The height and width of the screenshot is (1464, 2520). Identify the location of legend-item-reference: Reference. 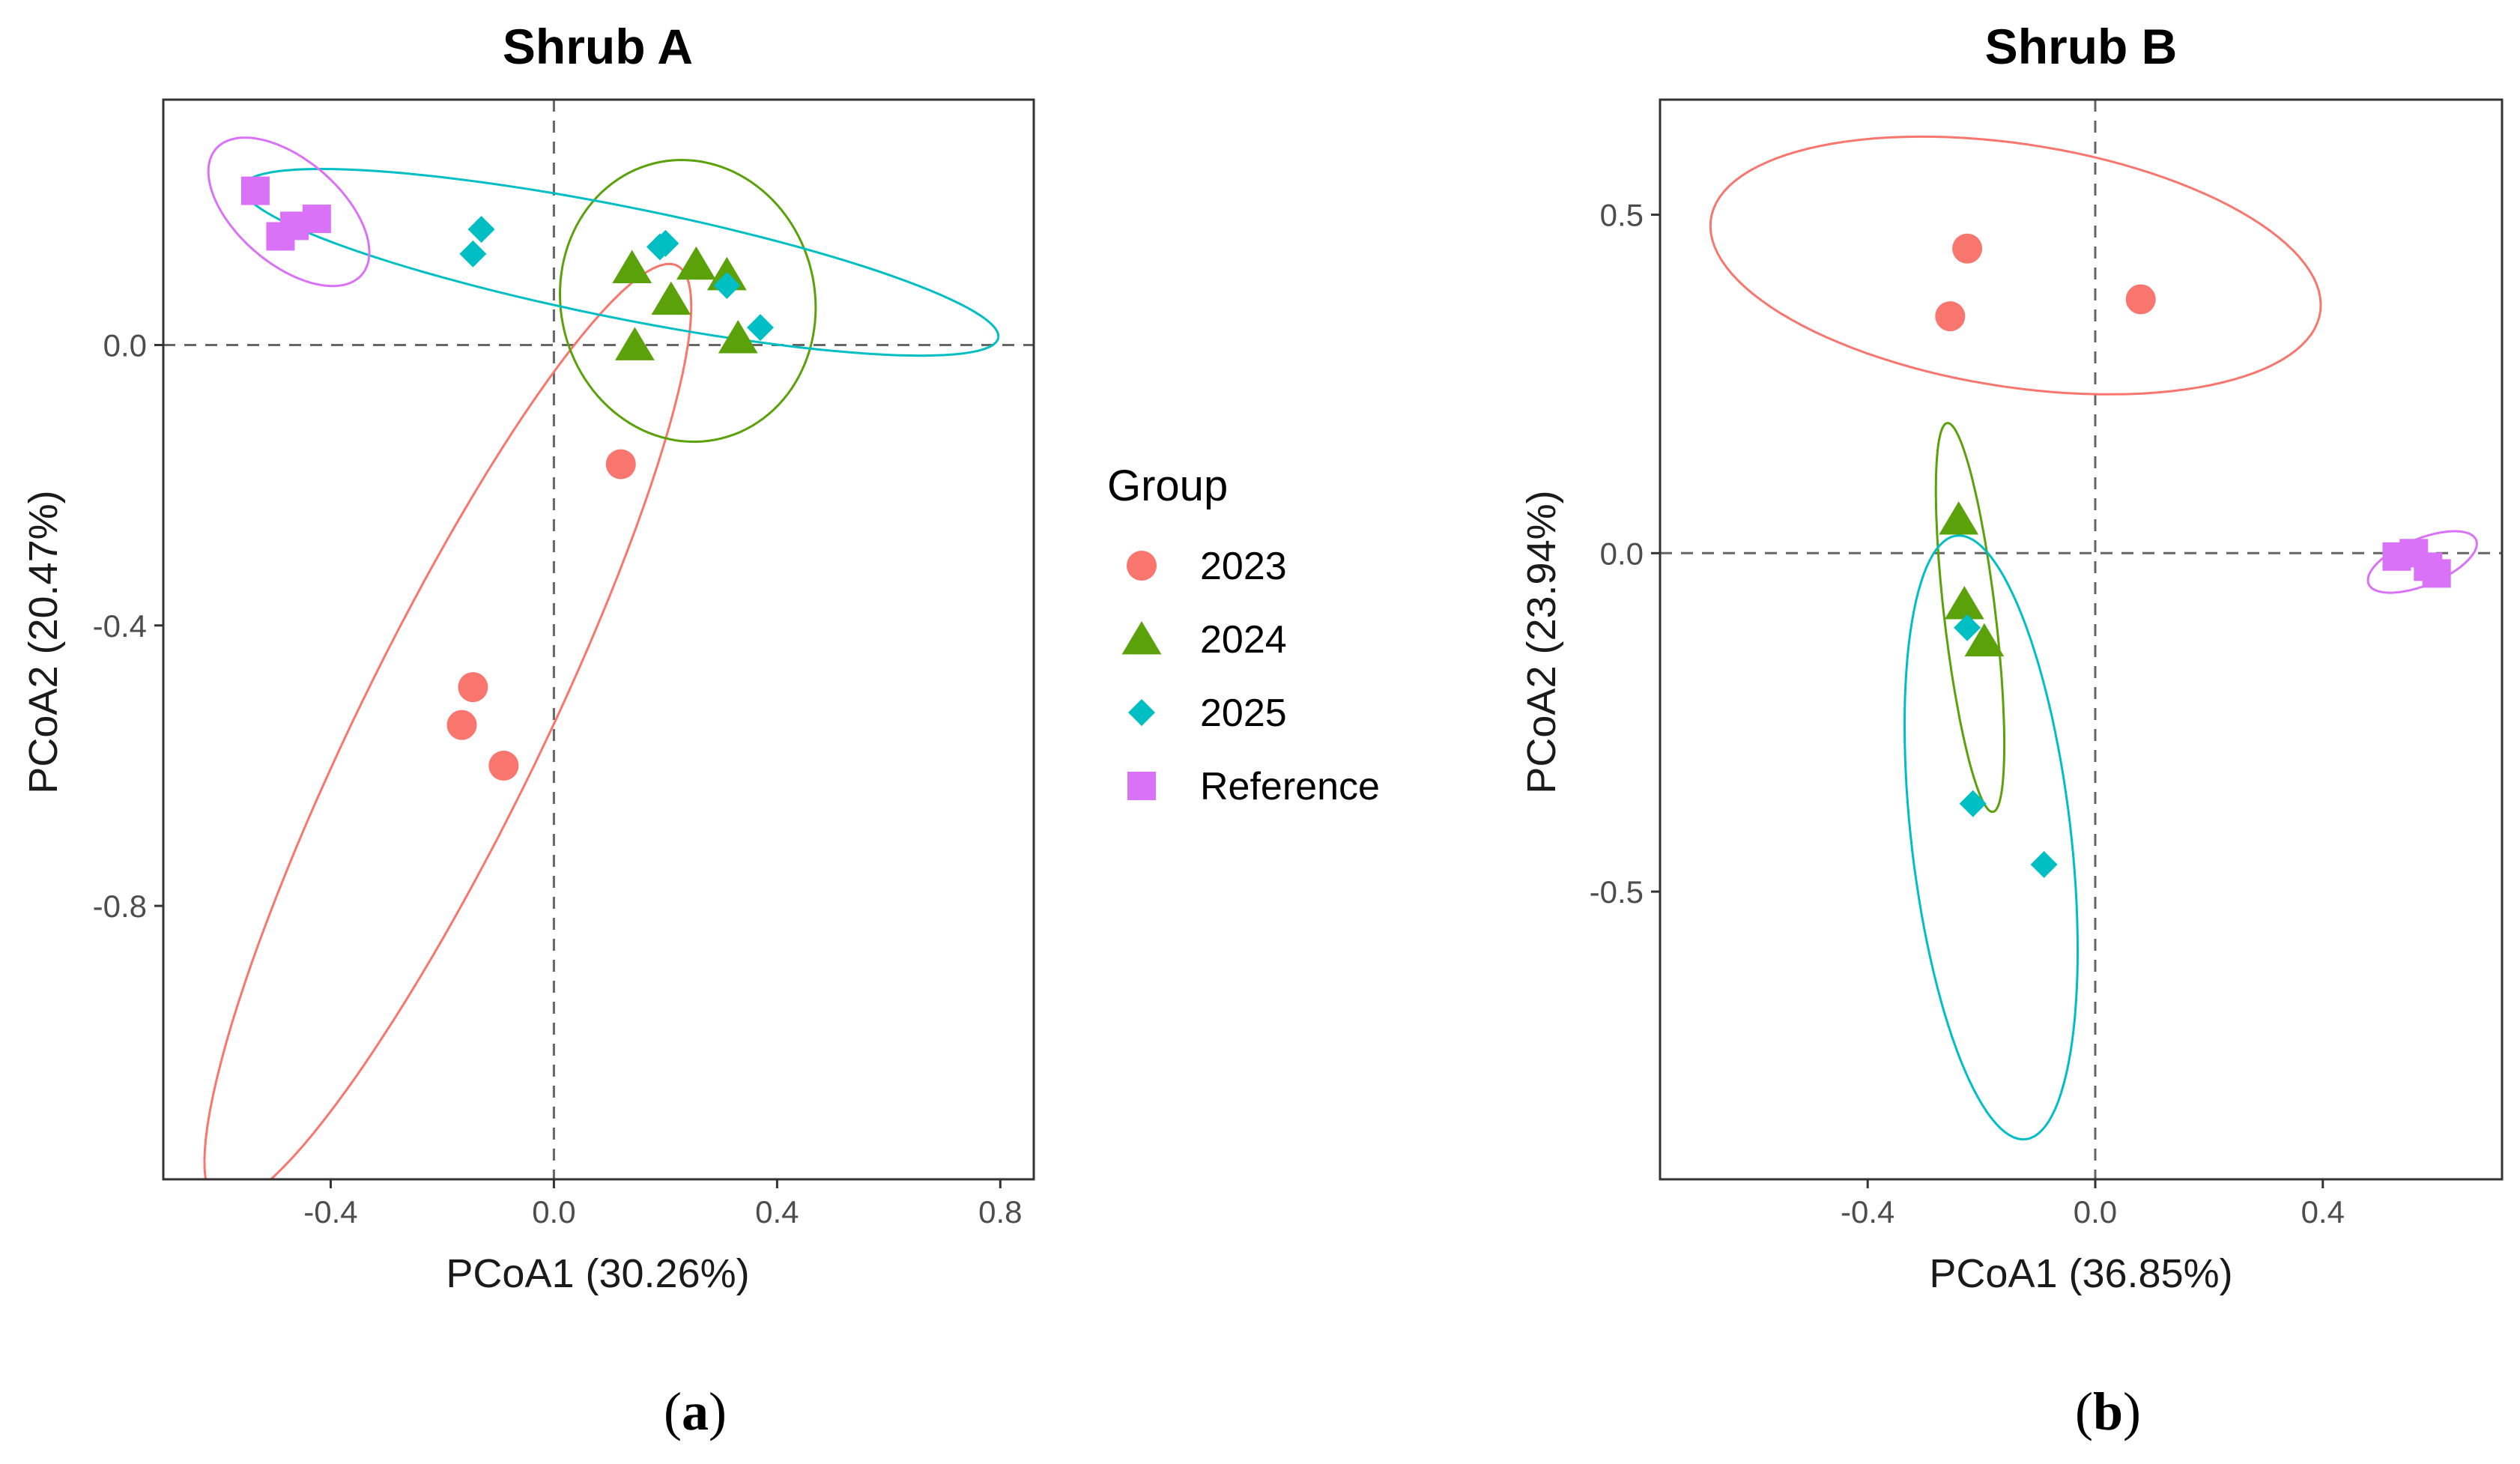
(1253, 786).